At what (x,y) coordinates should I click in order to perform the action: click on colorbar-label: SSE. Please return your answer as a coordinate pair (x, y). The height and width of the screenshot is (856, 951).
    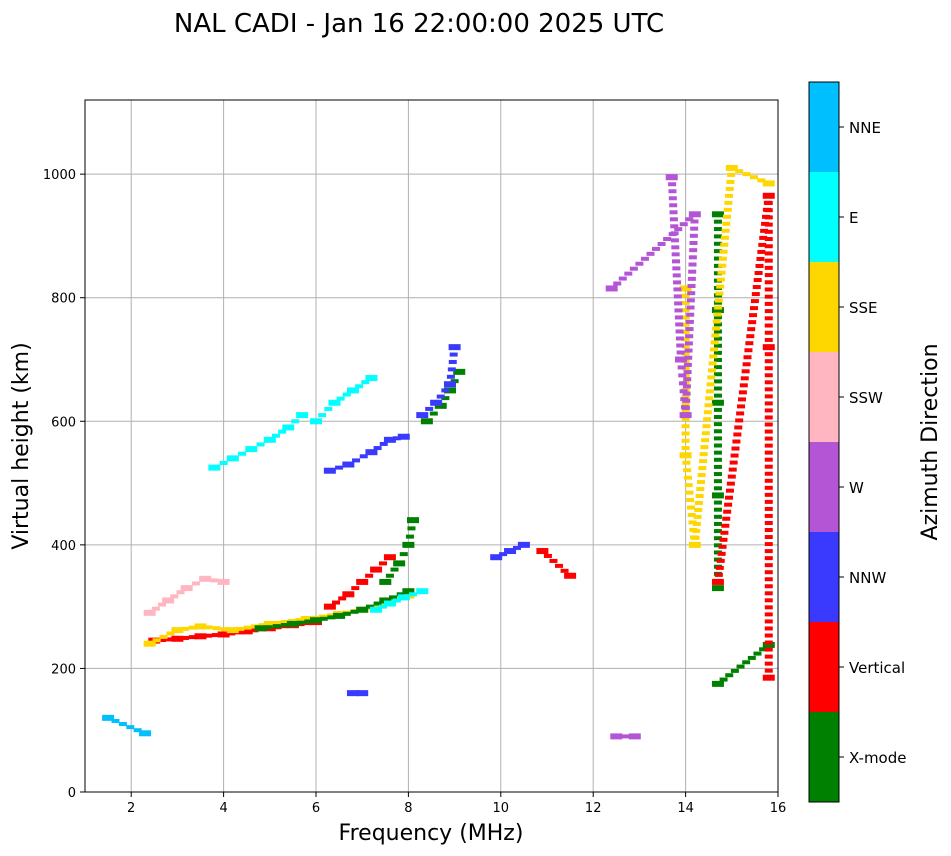
    Looking at the image, I should click on (863, 308).